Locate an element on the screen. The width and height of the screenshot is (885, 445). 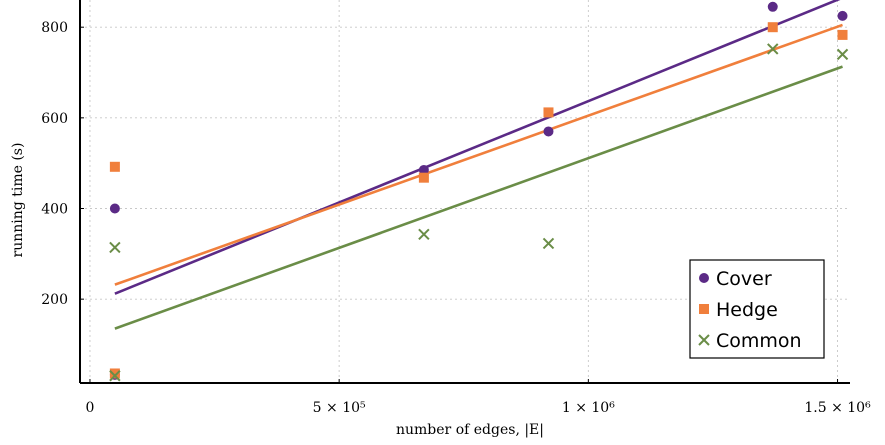
legend-marker-common is located at coordinates (704, 340).